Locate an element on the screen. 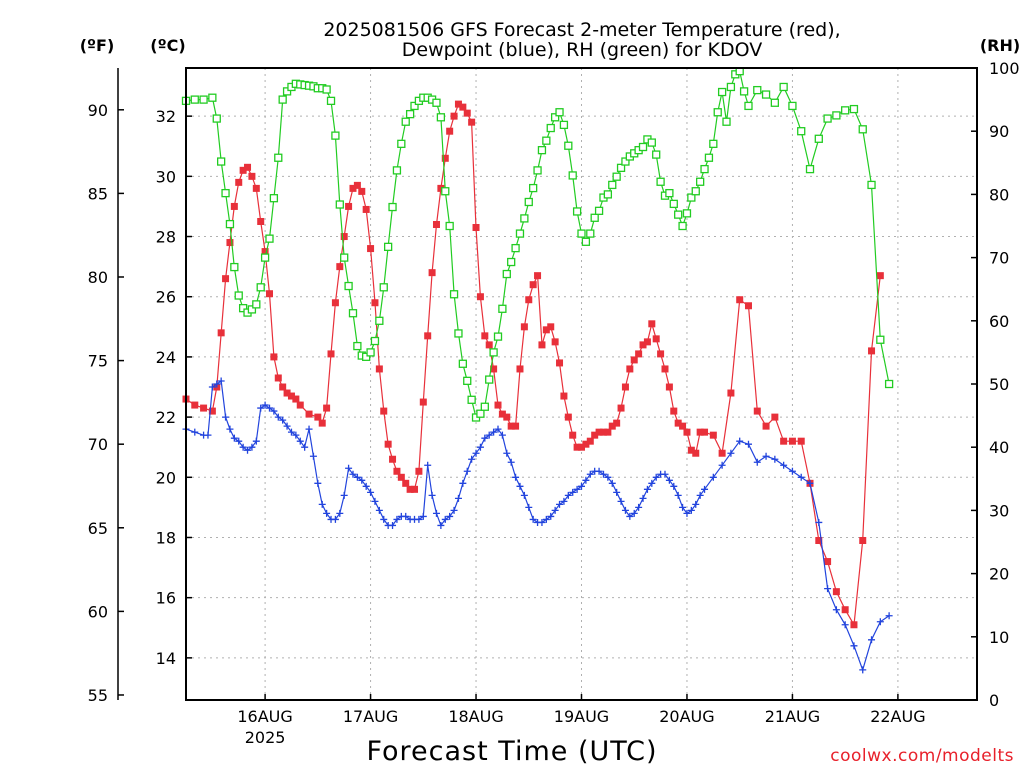  fahrenheit-tick-label: 80 is located at coordinates (98, 277).